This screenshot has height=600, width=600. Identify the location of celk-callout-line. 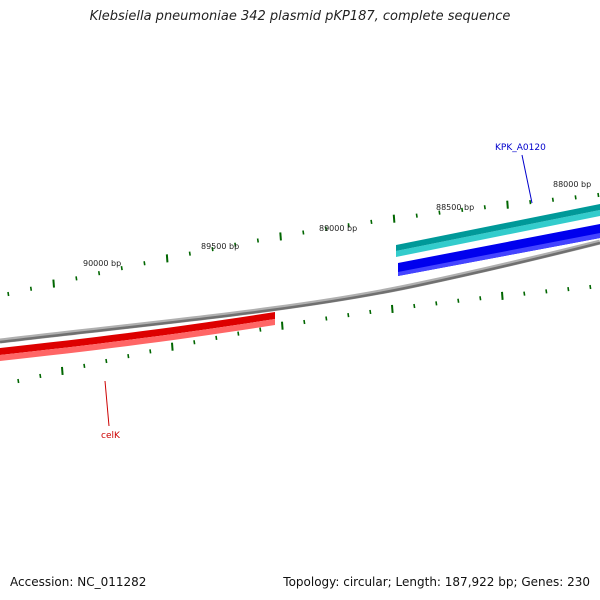
(107, 403).